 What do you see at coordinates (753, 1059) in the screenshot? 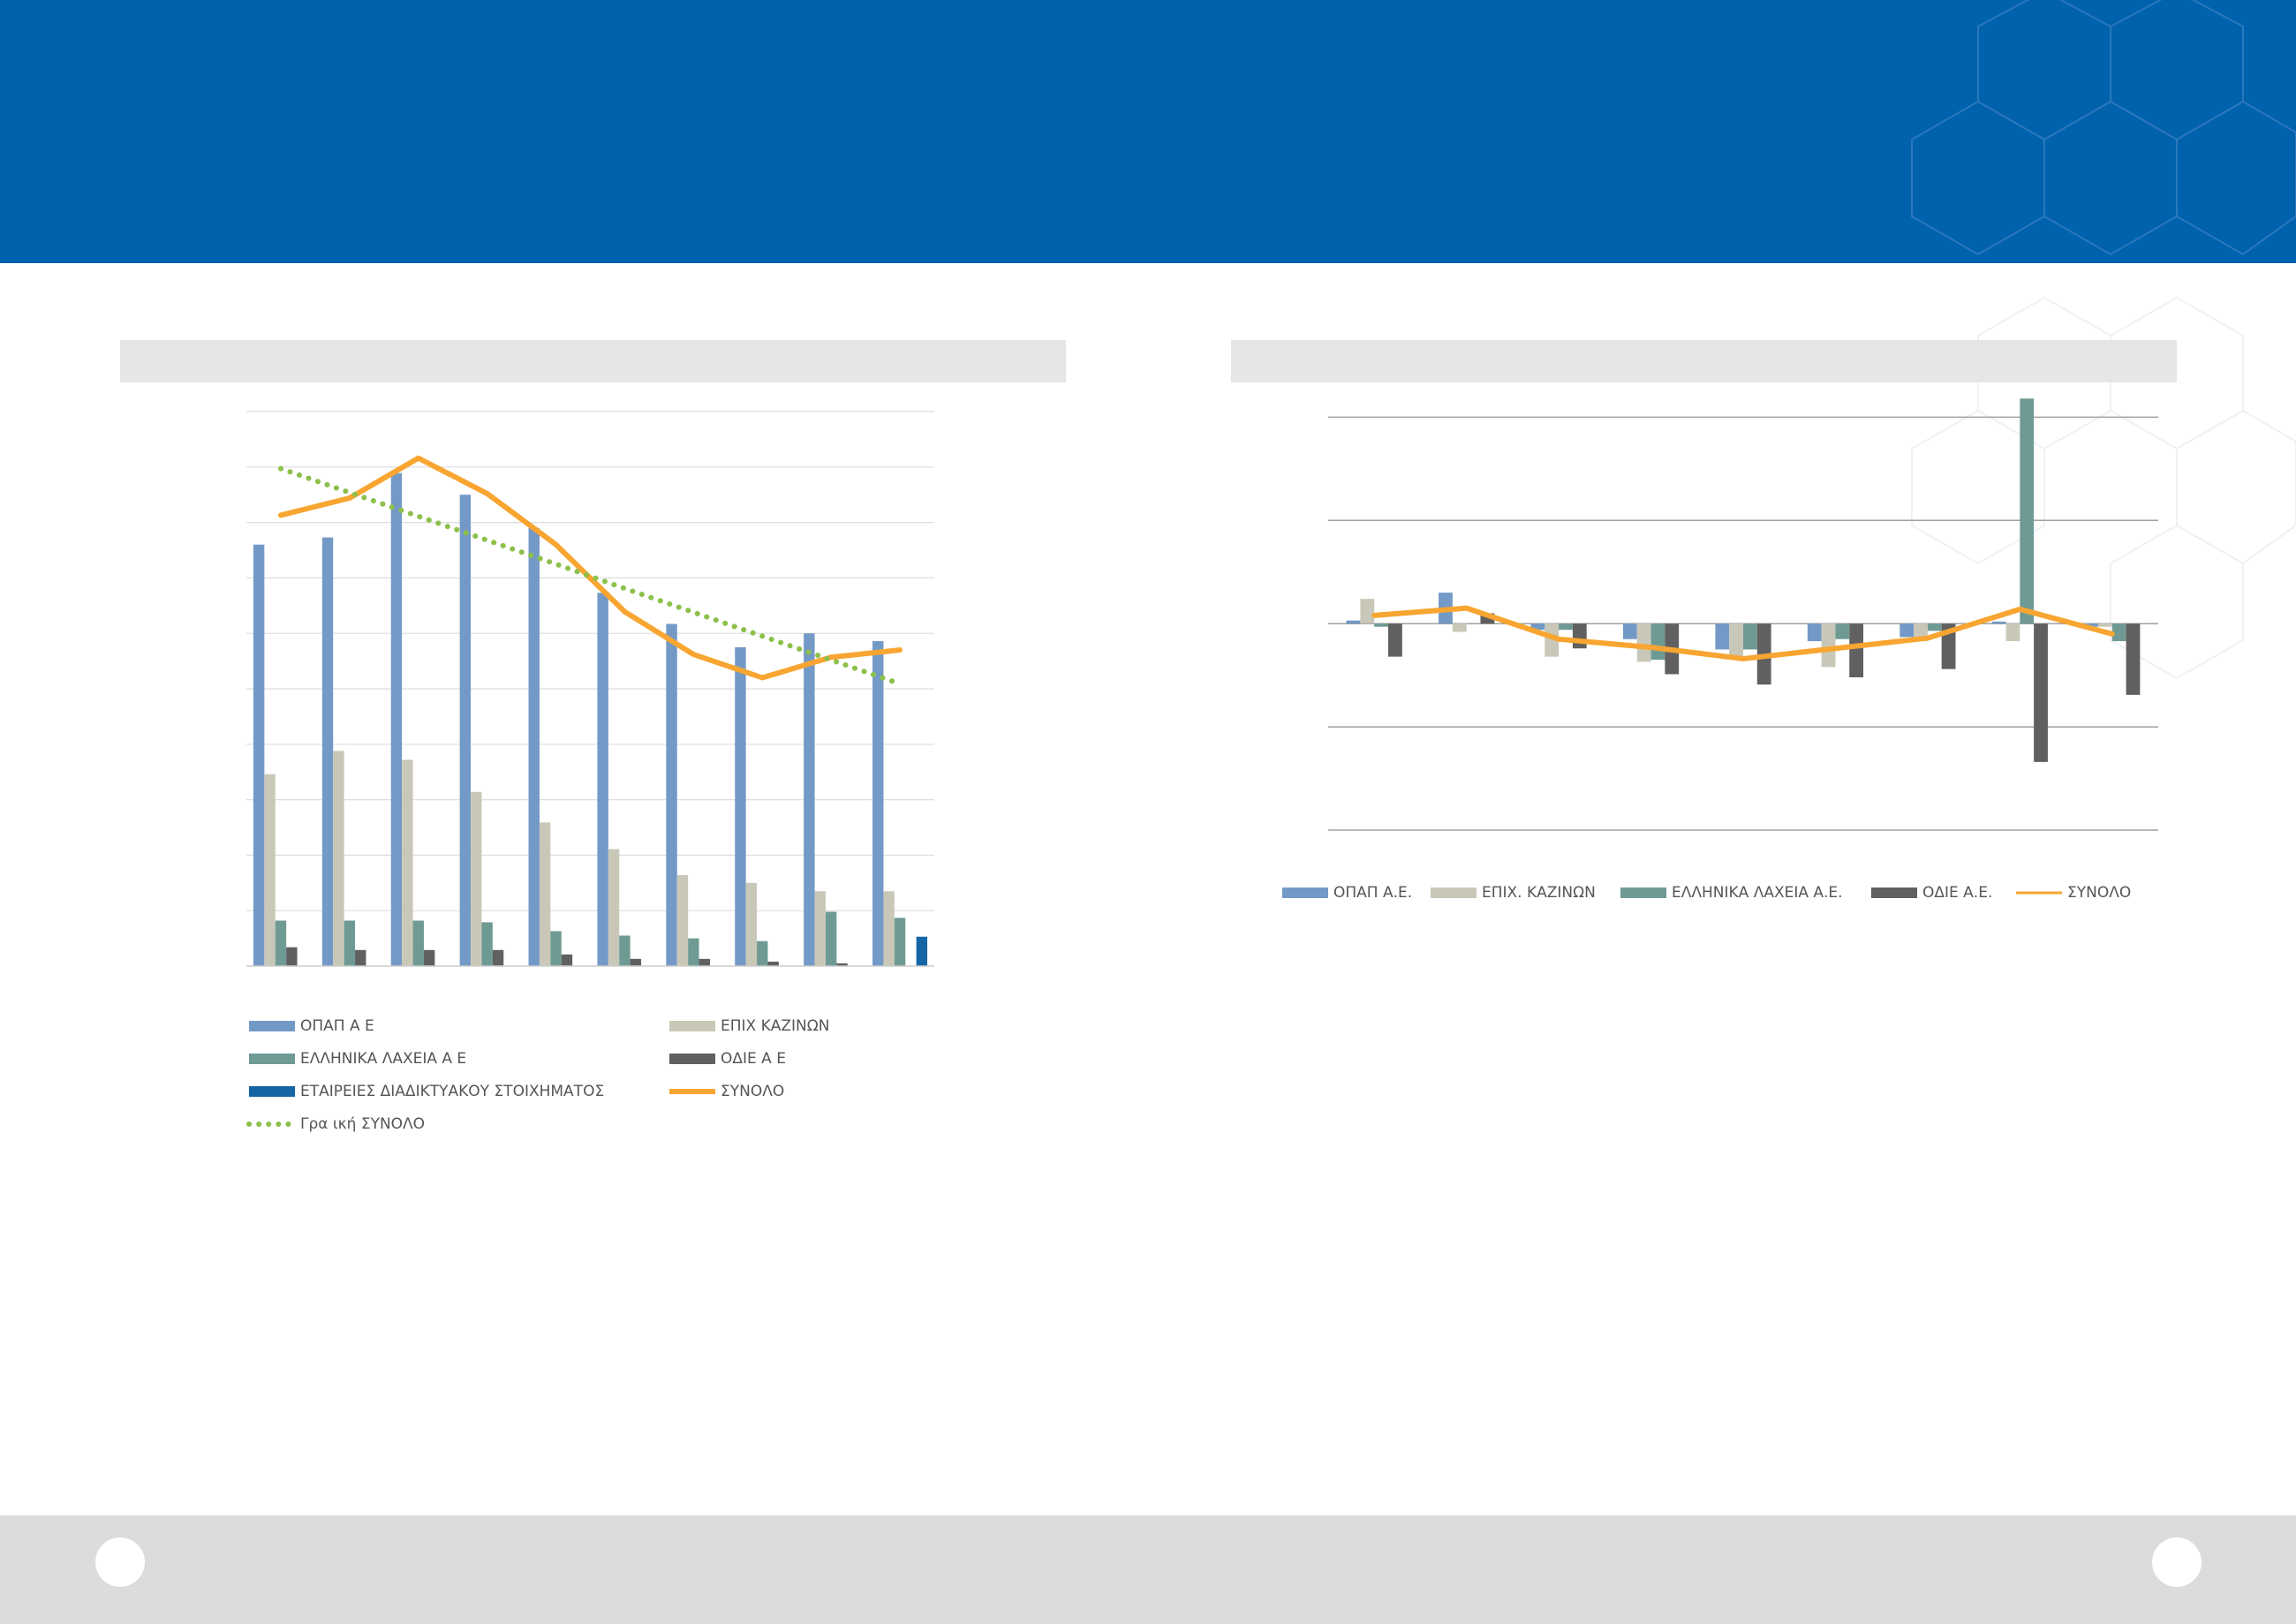
I see `legend-label: ΟΔΙΕ Α Ε` at bounding box center [753, 1059].